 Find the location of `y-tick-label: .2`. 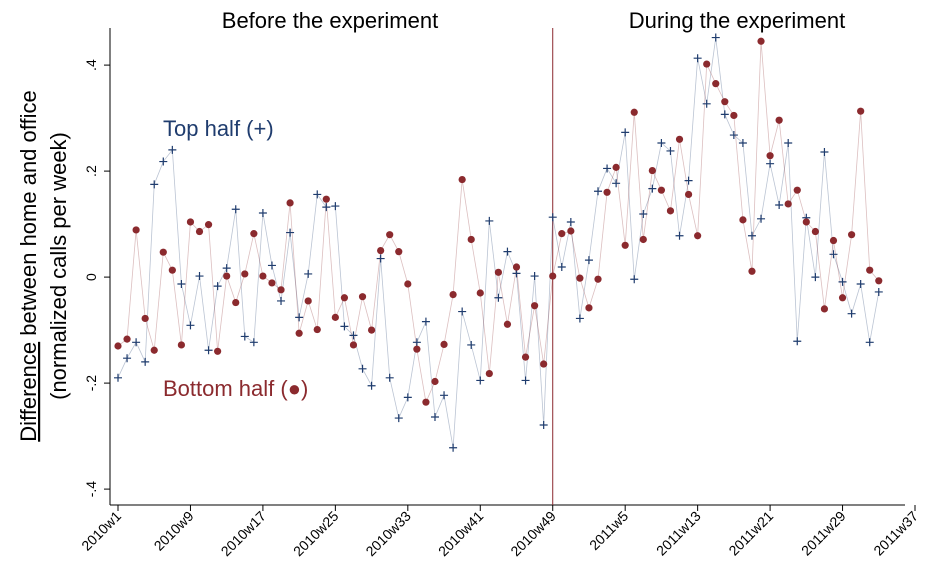

y-tick-label: .2 is located at coordinates (91, 171).